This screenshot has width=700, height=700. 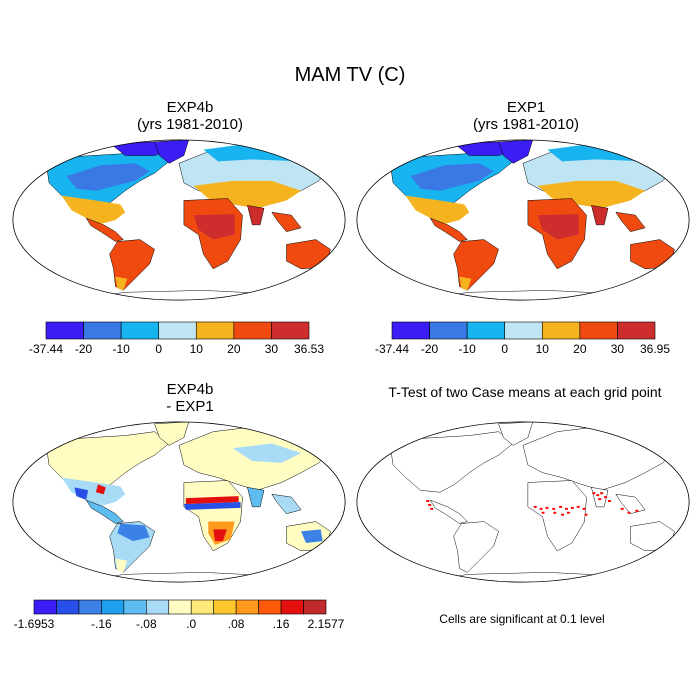 I want to click on colorbar-label: -1.6953, so click(x=34, y=624).